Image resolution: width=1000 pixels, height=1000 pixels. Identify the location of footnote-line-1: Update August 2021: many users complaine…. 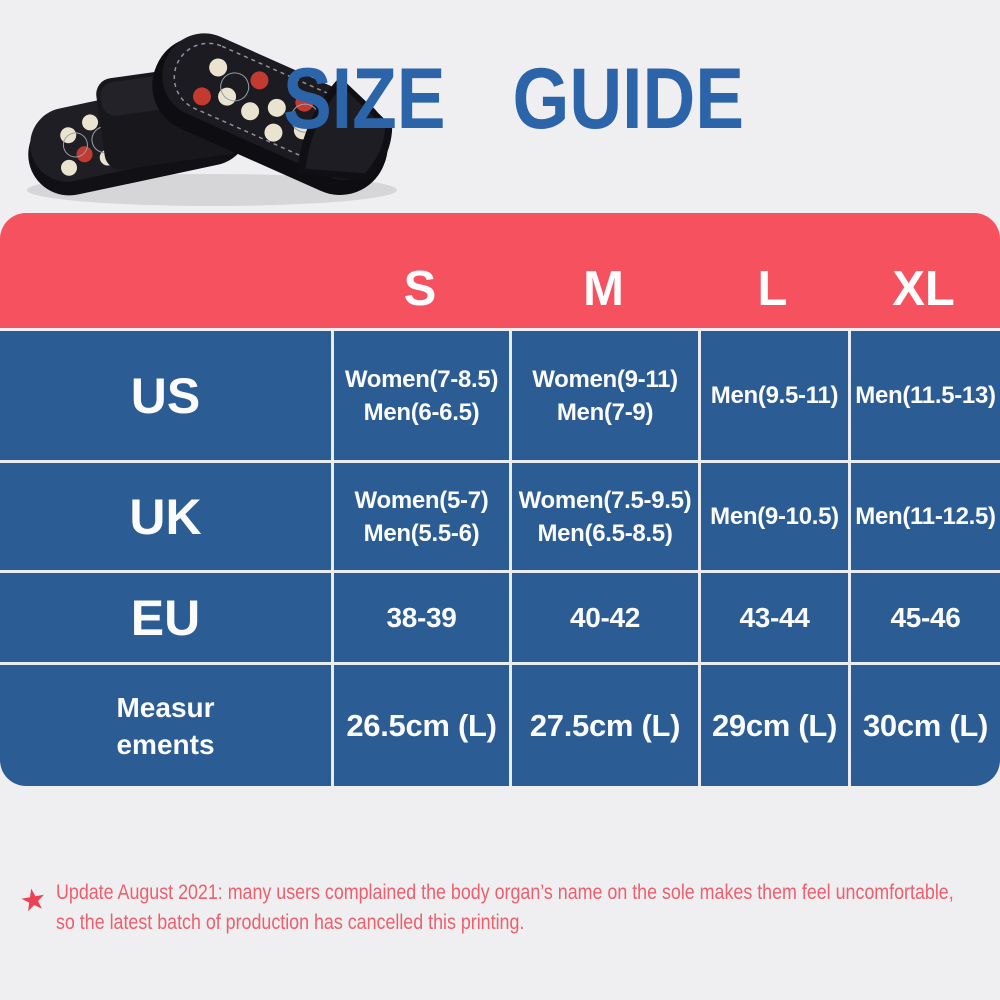
(505, 892).